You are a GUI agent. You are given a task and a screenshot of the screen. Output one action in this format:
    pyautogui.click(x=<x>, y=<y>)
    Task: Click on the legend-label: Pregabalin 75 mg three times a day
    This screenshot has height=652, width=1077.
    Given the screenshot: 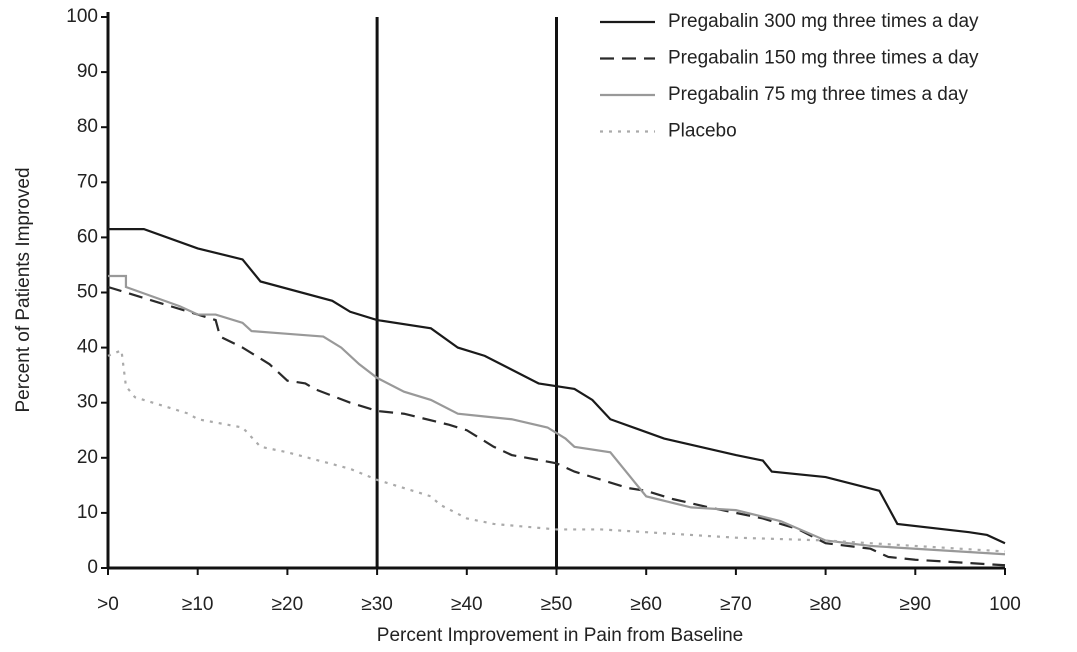 What is the action you would take?
    pyautogui.click(x=818, y=94)
    